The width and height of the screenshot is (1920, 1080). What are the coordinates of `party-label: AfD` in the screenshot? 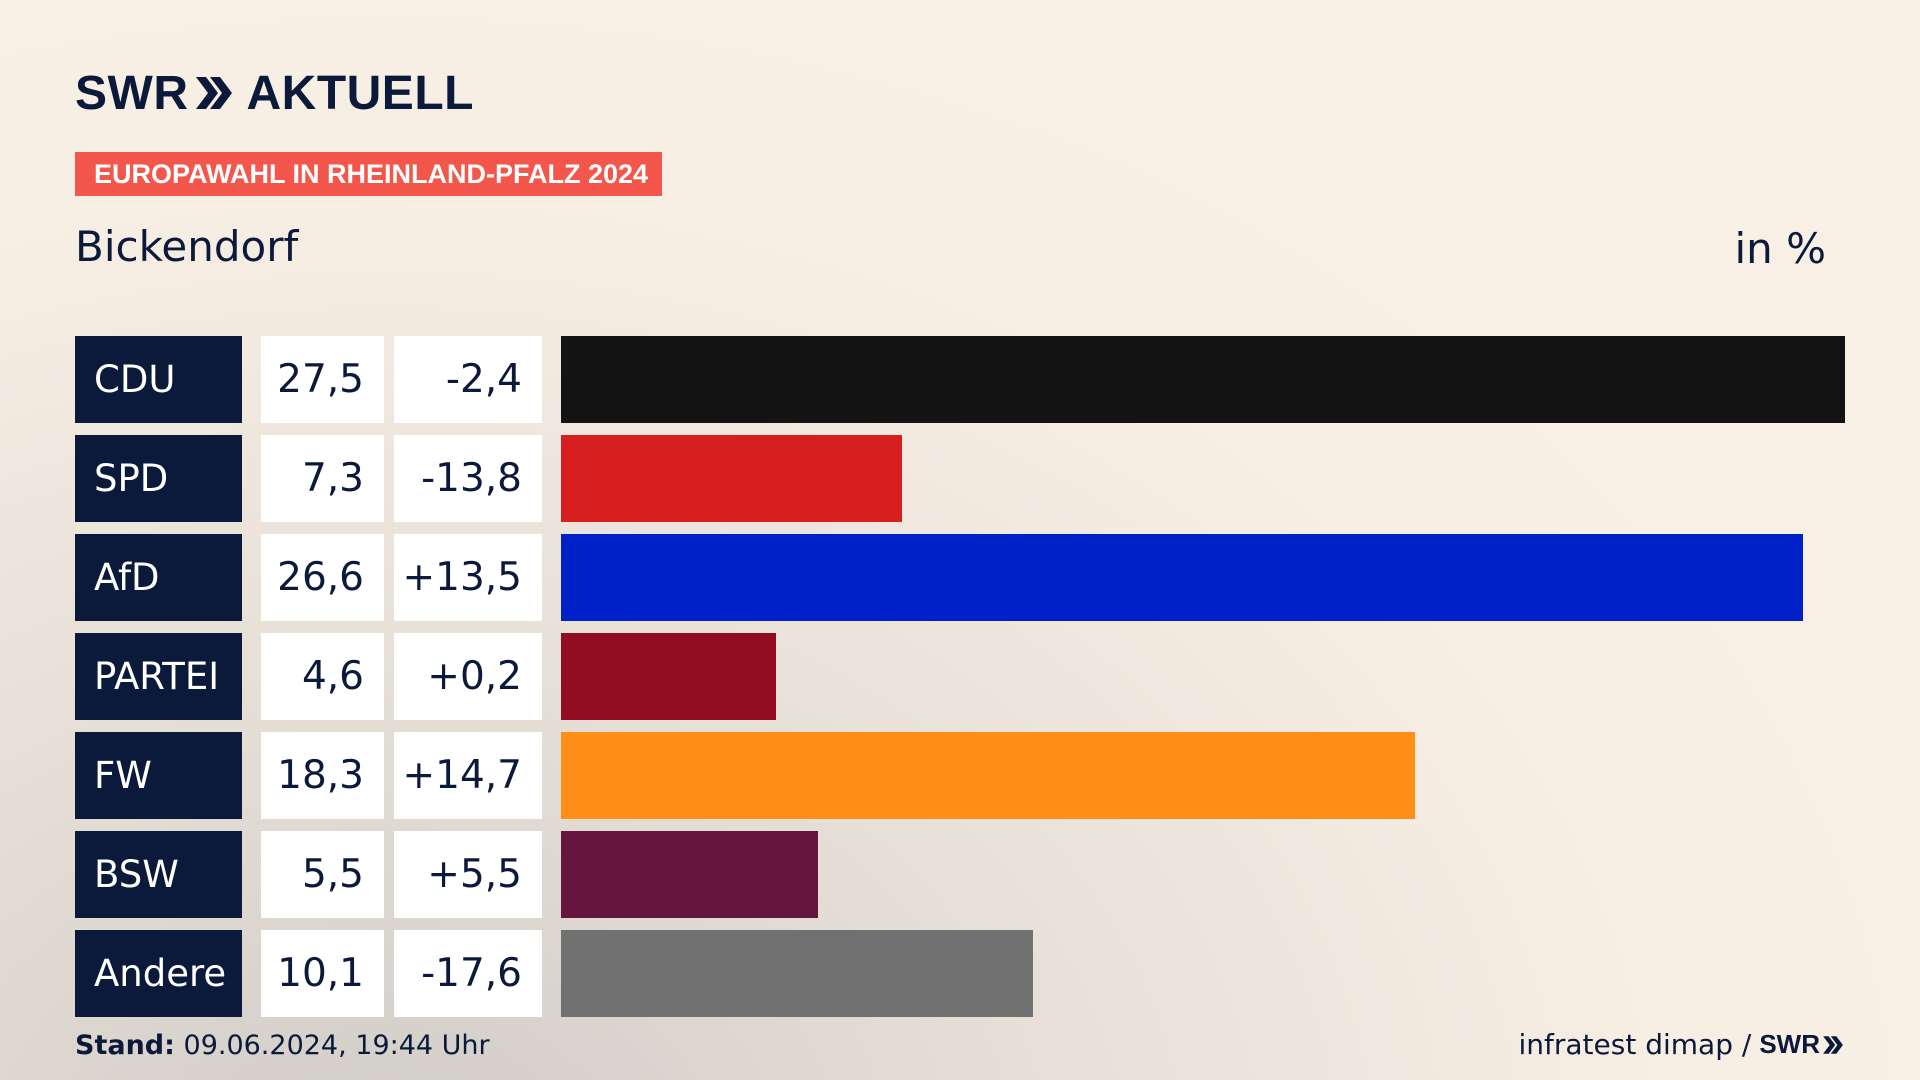 It's located at (158, 577).